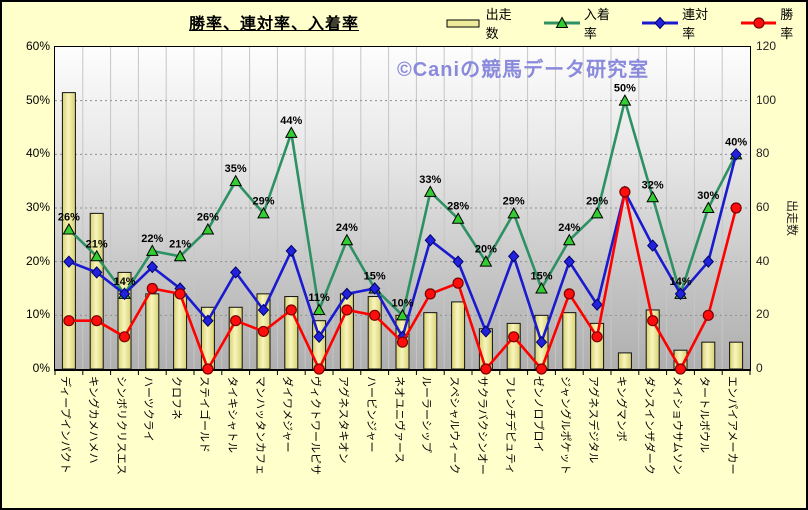 This screenshot has height=510, width=808. What do you see at coordinates (148, 409) in the screenshot?
I see `x-axis-label: ハーツクライ` at bounding box center [148, 409].